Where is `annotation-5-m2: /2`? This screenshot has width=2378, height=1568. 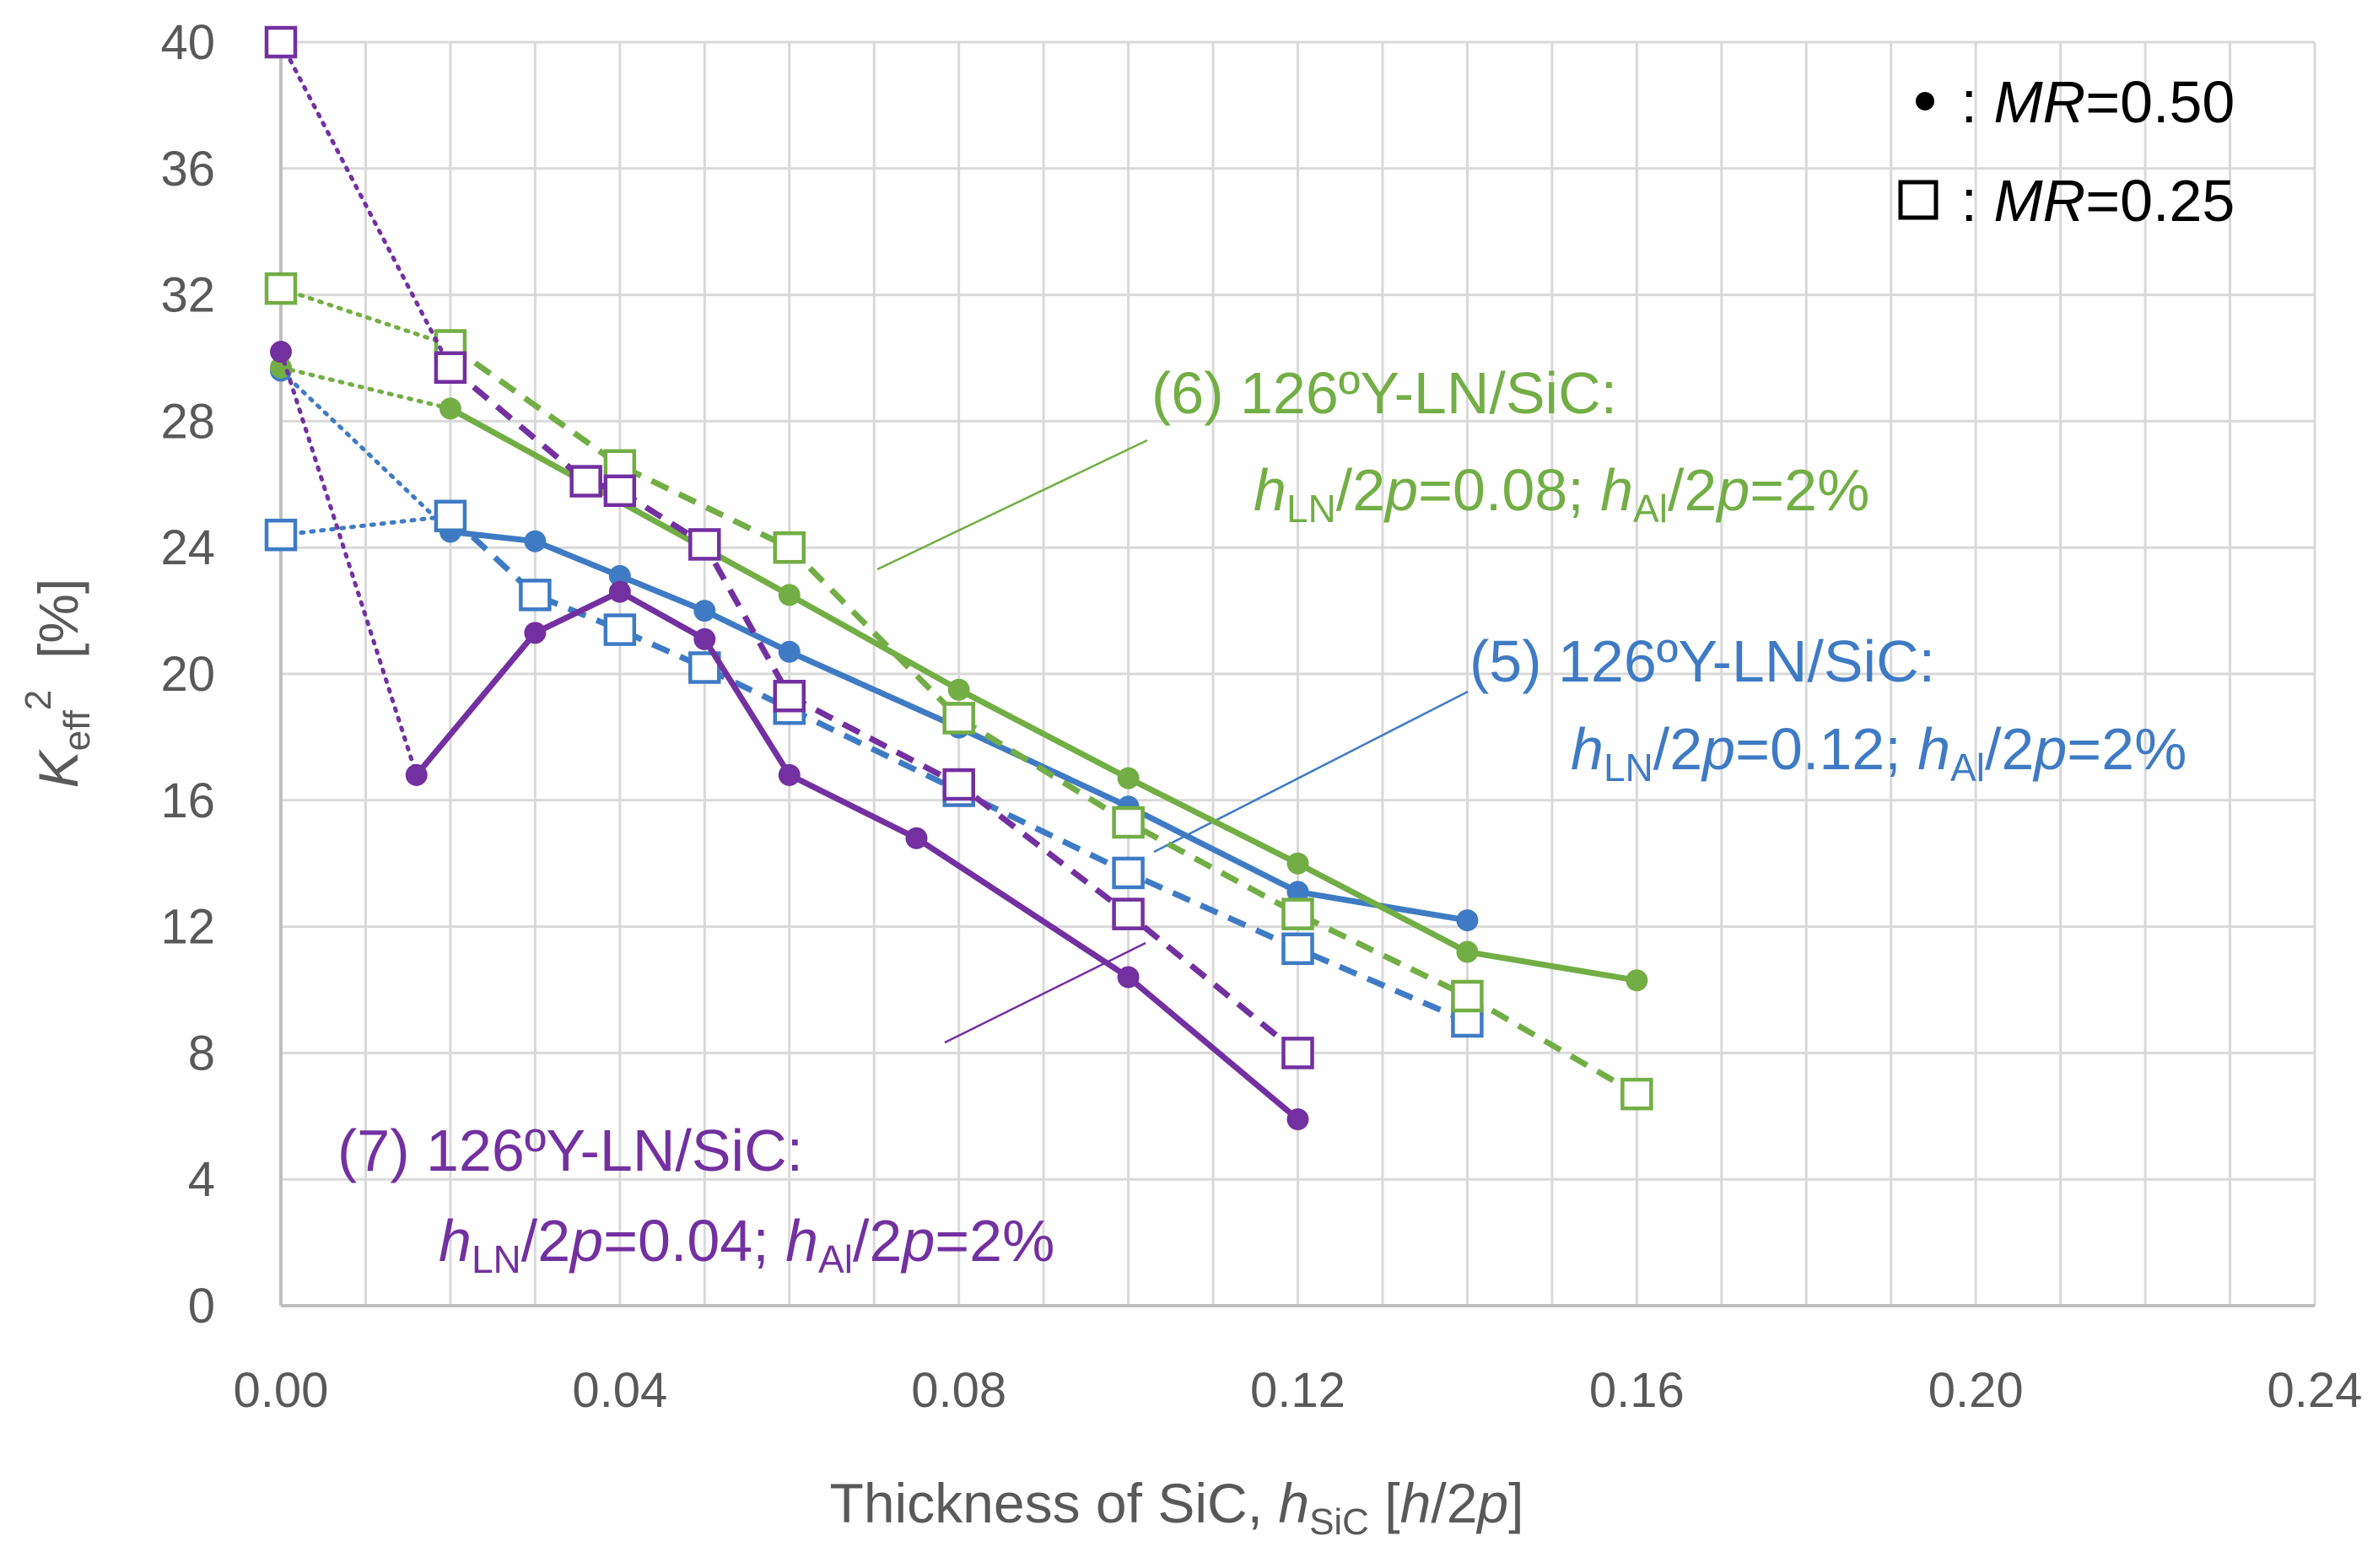
annotation-5-m2: /2 is located at coordinates (2009, 749).